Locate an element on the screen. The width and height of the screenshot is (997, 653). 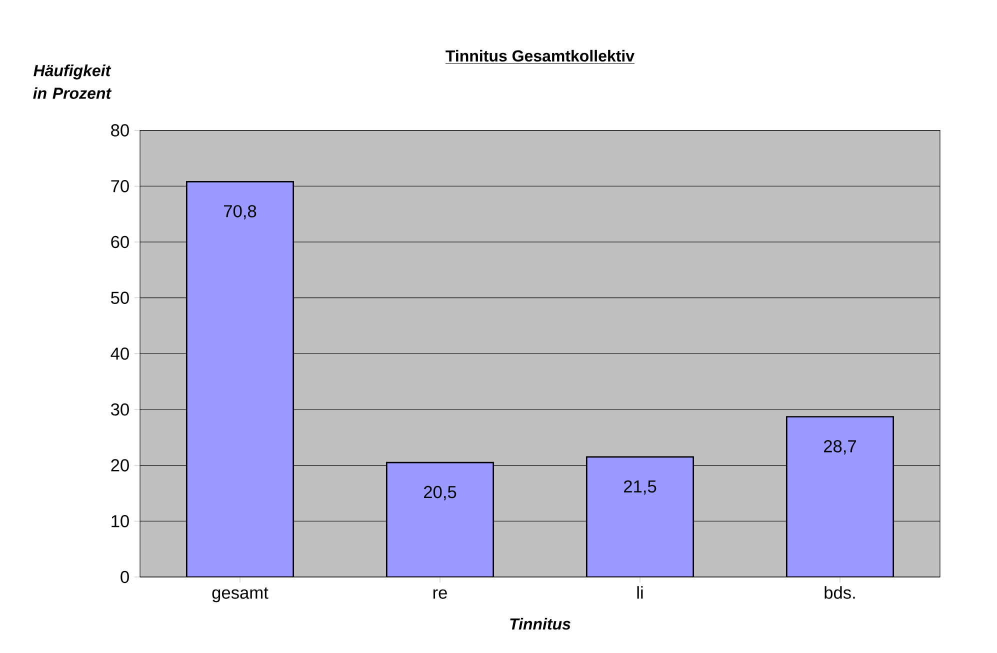
y-tick-label: 30 is located at coordinates (119, 409).